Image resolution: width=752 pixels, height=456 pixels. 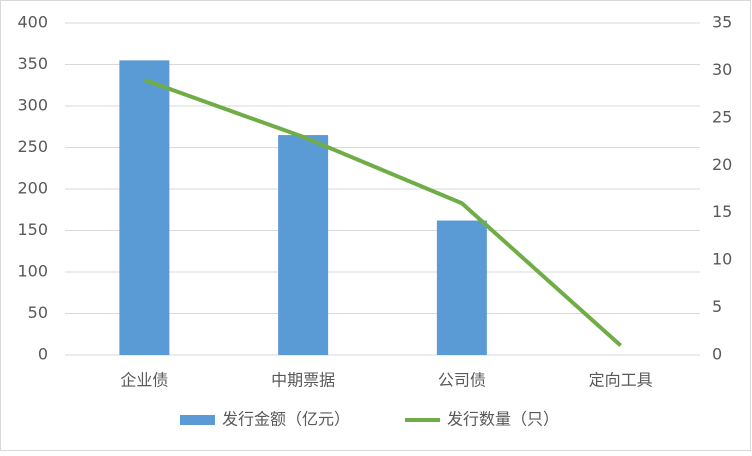 I want to click on legend-label: 发行数量（只）, so click(x=503, y=419).